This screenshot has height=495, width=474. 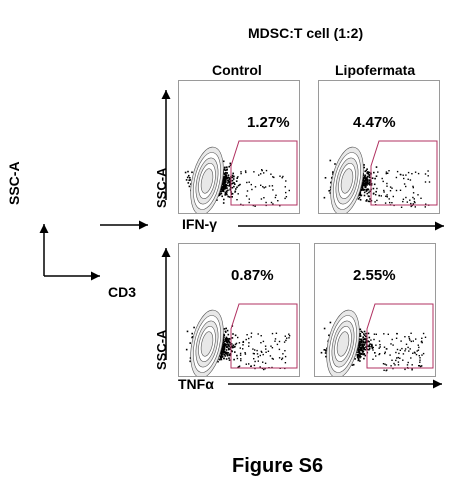 What do you see at coordinates (374, 275) in the screenshot?
I see `gate-percentage: 2.55%` at bounding box center [374, 275].